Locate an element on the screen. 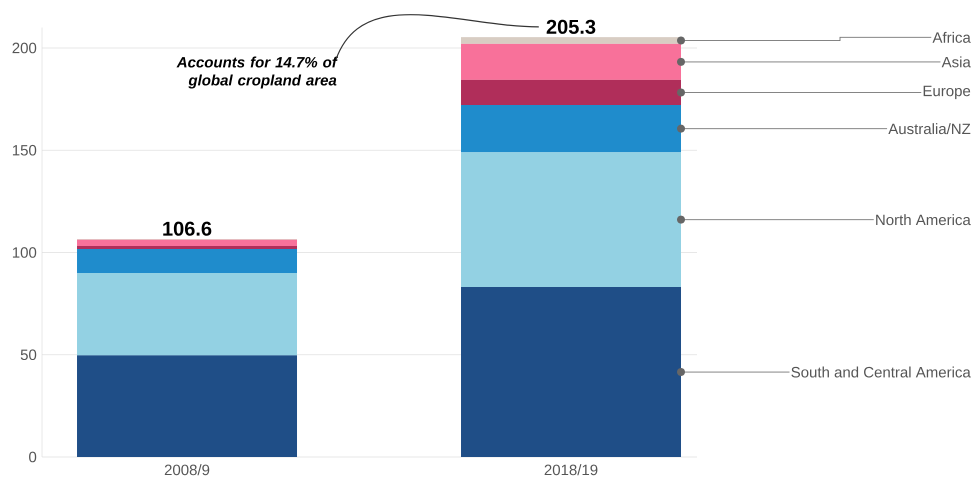 Image resolution: width=979 pixels, height=489 pixels. y-tick-label: 100 is located at coordinates (24, 252).